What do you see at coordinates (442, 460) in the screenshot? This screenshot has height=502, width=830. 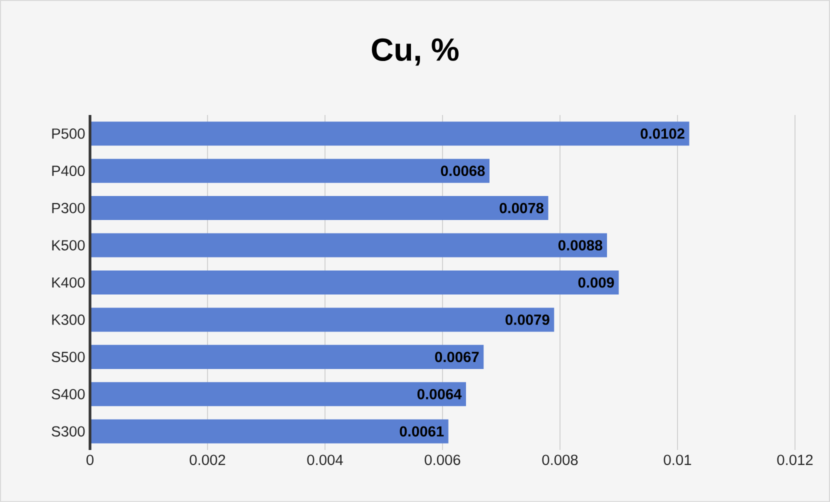 I see `x-tick-label: 0.006` at bounding box center [442, 460].